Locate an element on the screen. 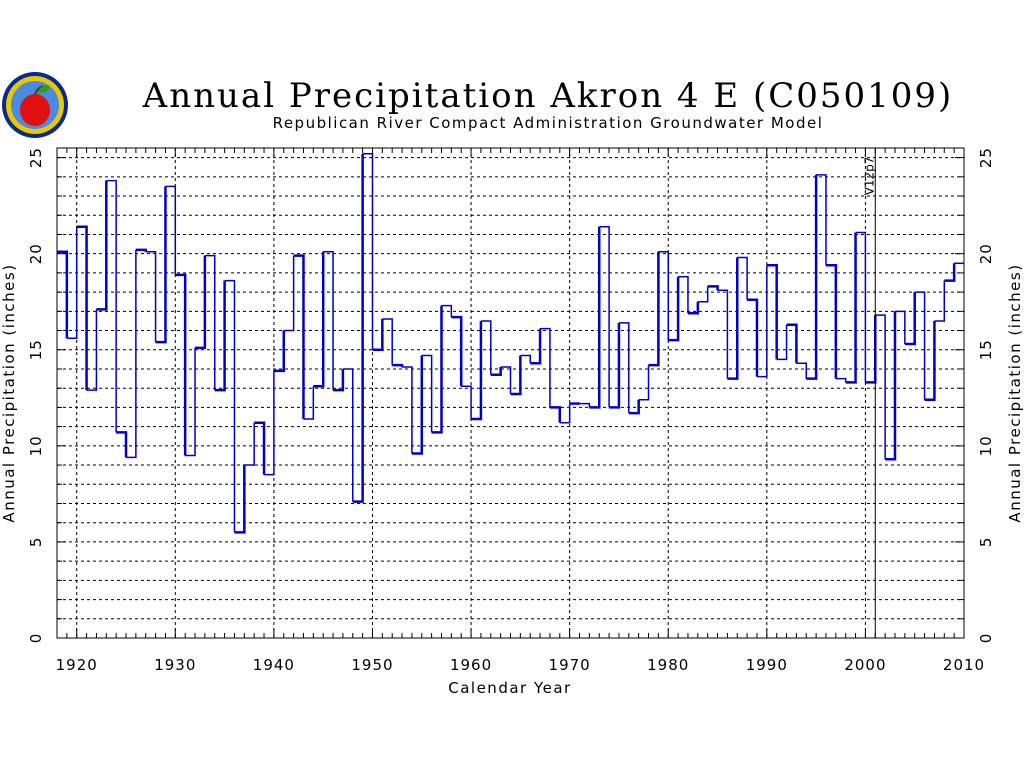  step-segment-1954 is located at coordinates (417, 405).